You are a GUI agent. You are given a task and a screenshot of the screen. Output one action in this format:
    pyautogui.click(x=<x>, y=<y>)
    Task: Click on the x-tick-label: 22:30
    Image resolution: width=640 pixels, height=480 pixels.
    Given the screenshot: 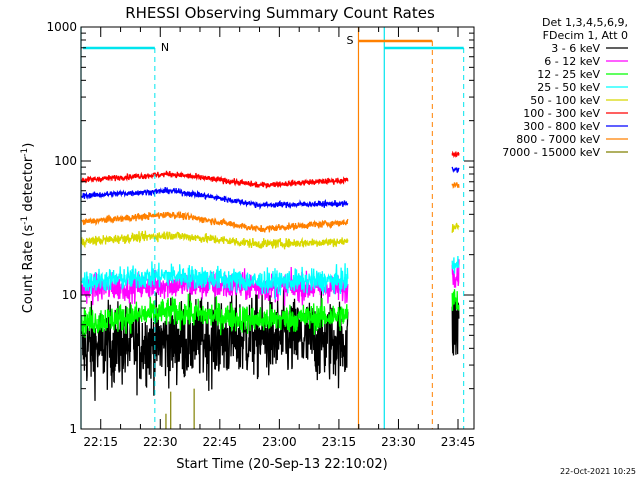 What is the action you would take?
    pyautogui.click(x=160, y=442)
    